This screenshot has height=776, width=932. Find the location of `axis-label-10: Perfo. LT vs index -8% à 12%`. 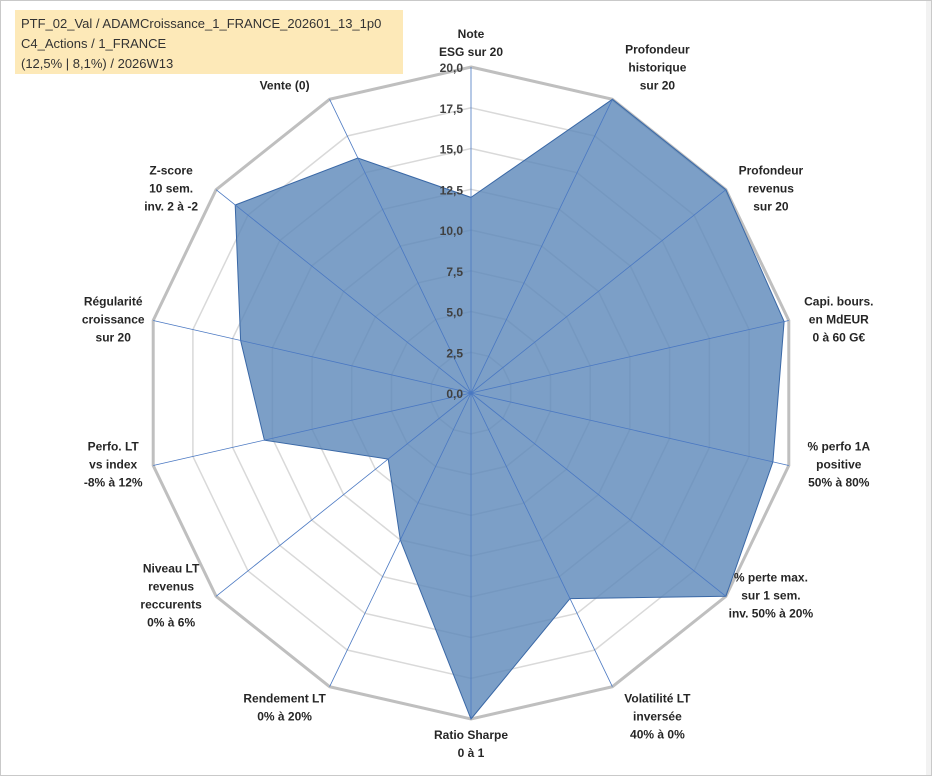

axis-label-10: Perfo. LT vs index -8% à 12% is located at coordinates (113, 465).